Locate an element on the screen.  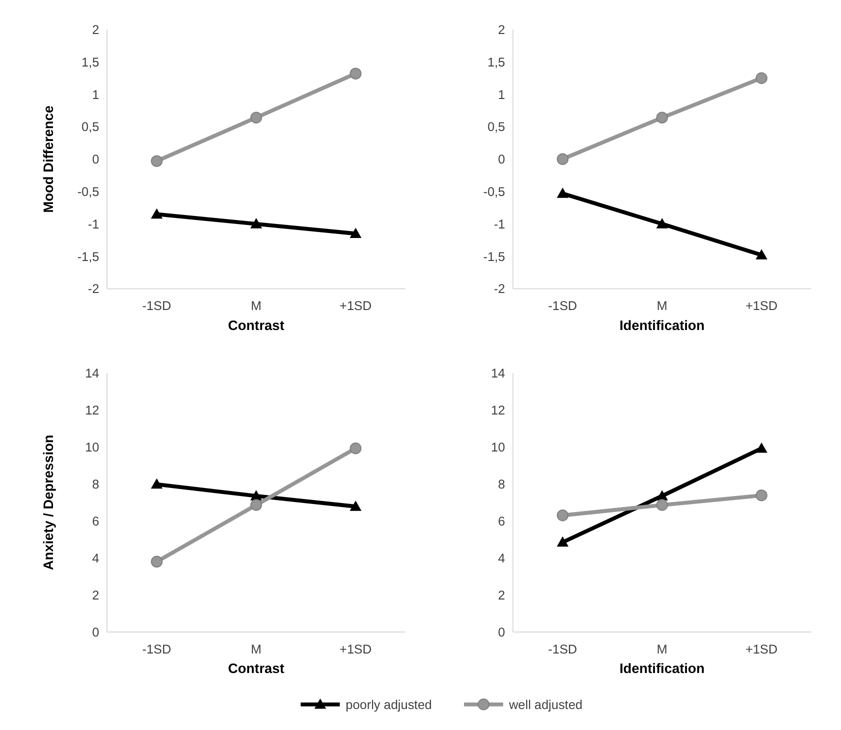
y-axis-title: Mood Difference is located at coordinates (48, 159).